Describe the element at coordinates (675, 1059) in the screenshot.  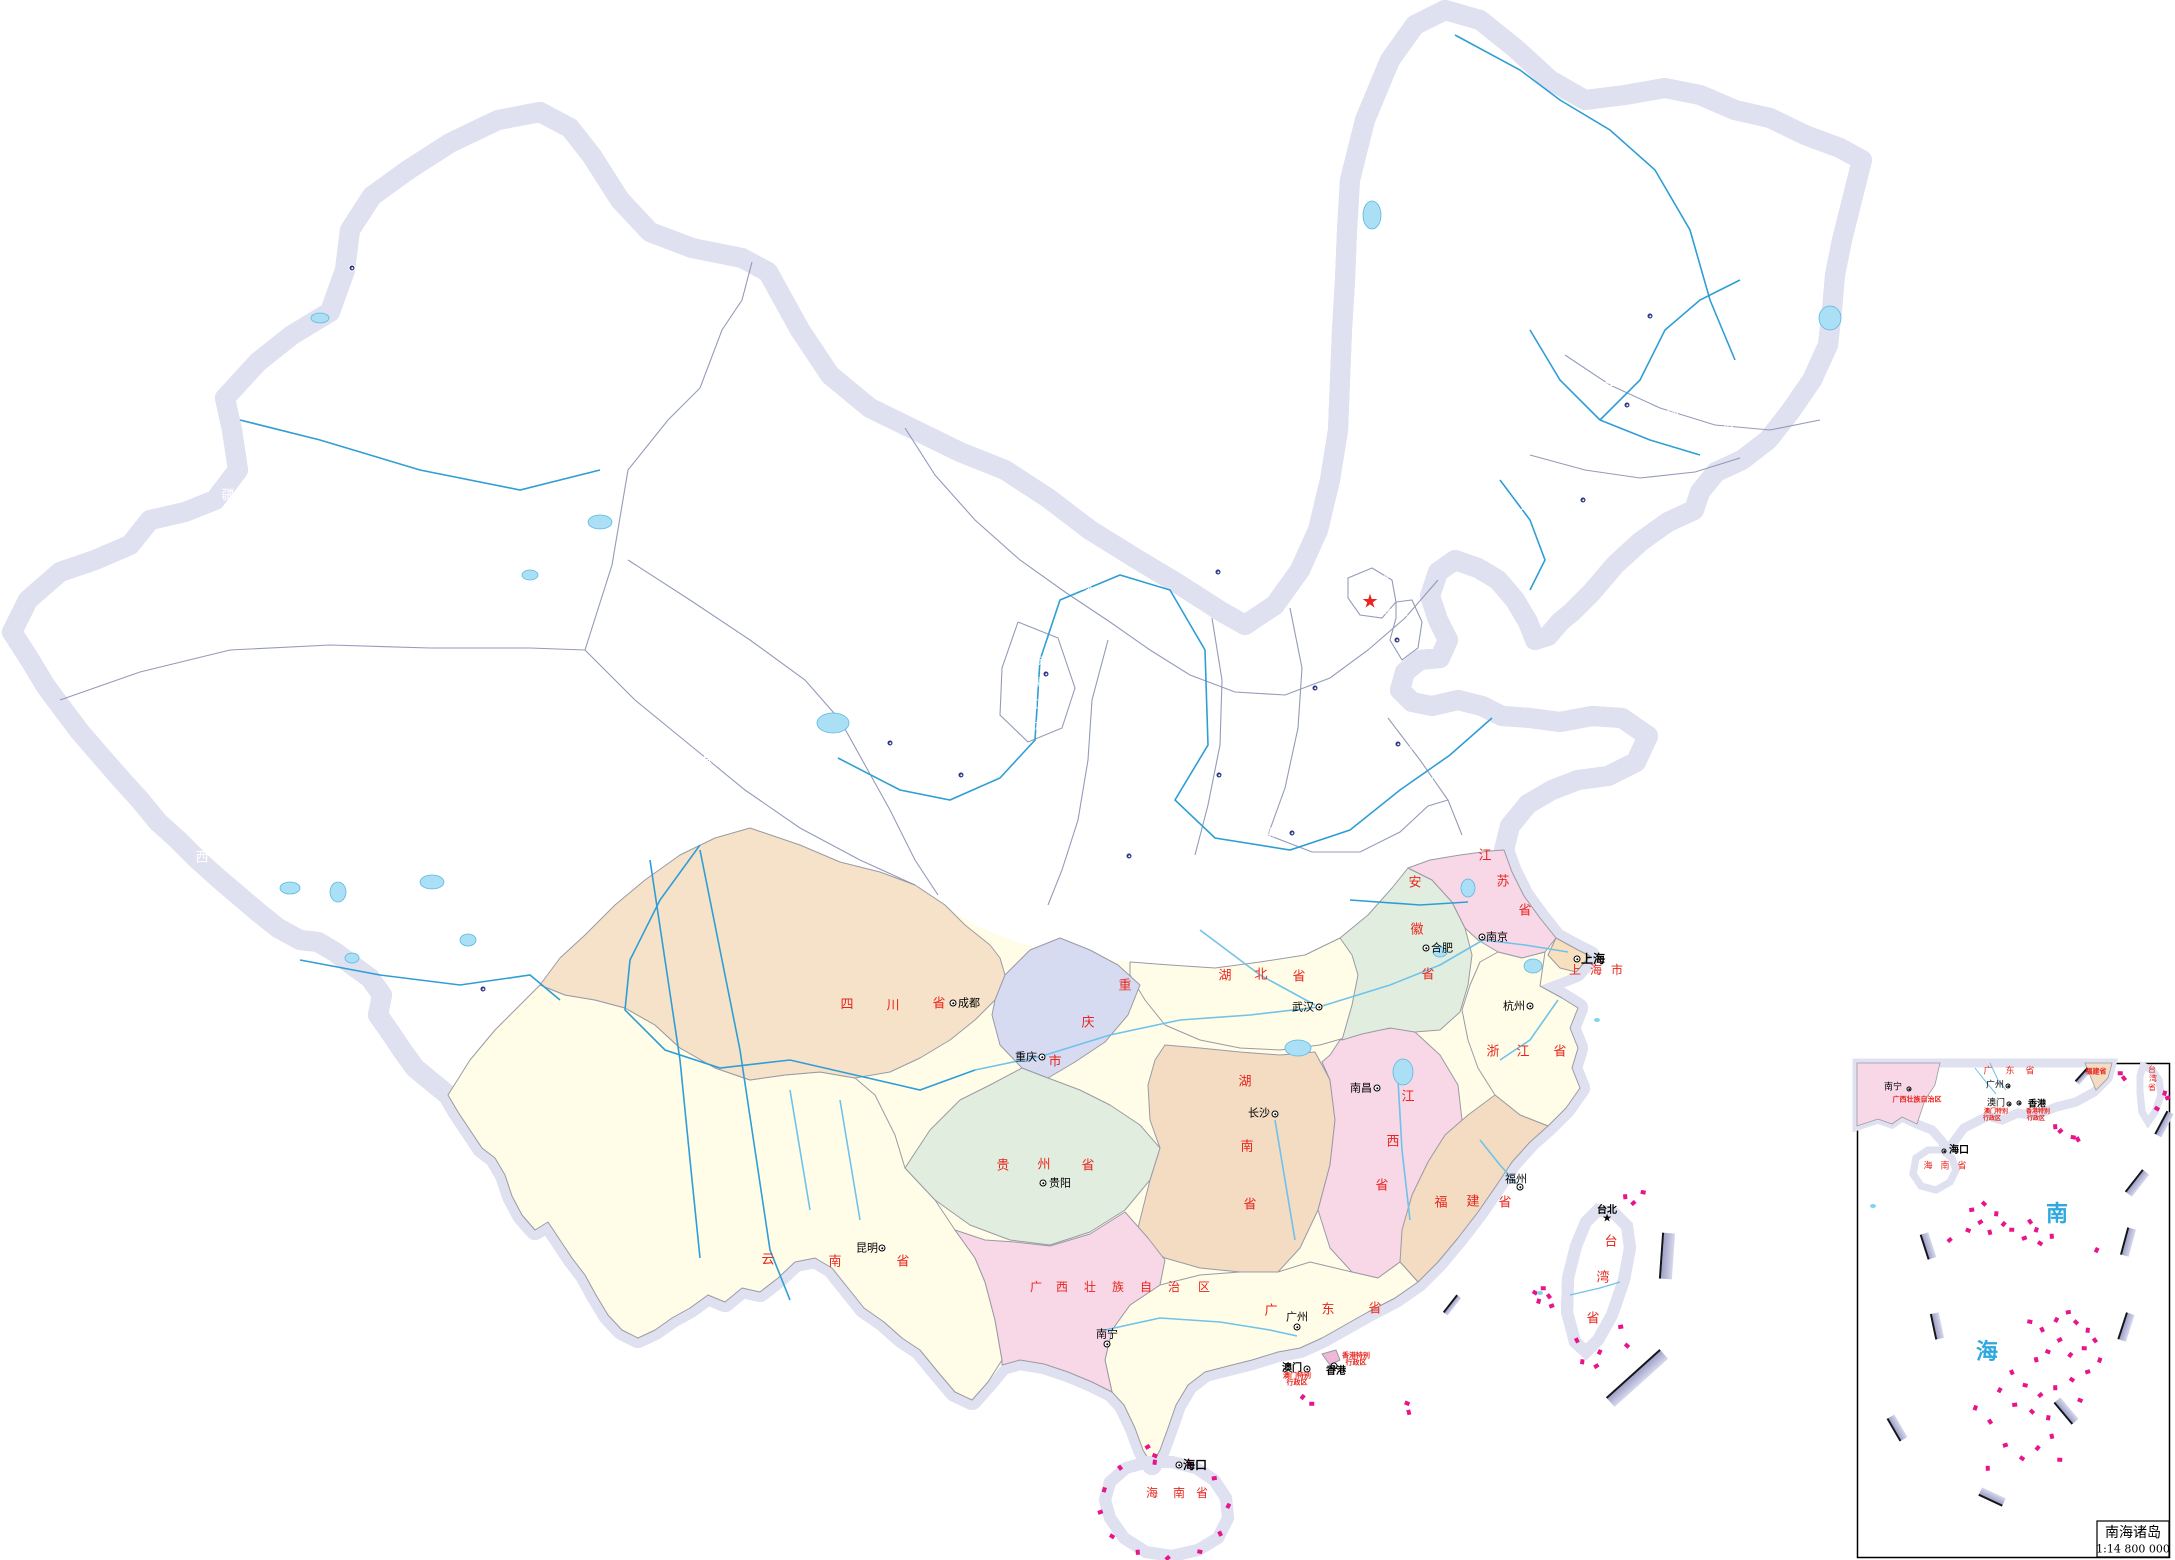
I see `river-nu` at that location.